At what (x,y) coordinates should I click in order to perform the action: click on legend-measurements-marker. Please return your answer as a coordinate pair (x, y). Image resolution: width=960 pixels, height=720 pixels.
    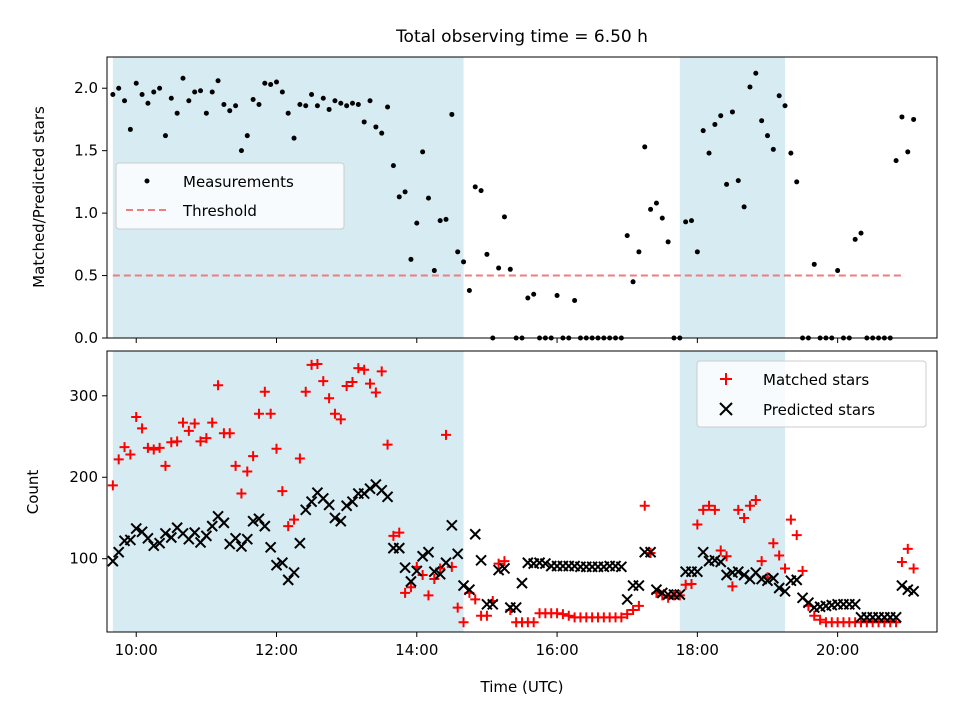
    Looking at the image, I should click on (147, 181).